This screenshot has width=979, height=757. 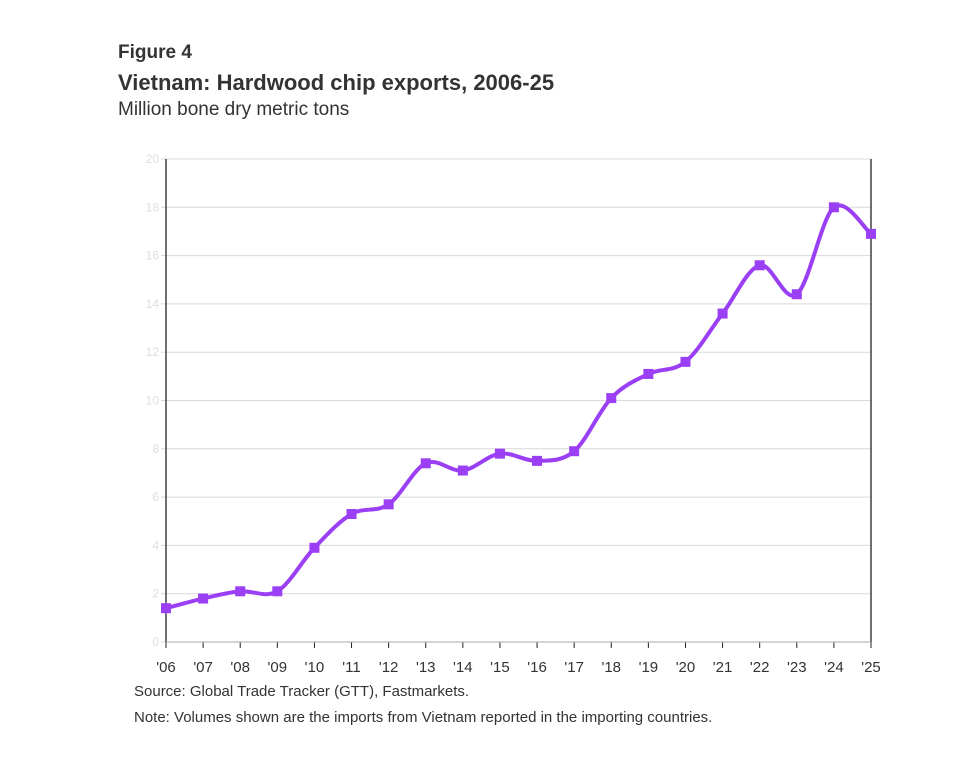 I want to click on x-tick-label: '24, so click(x=834, y=667).